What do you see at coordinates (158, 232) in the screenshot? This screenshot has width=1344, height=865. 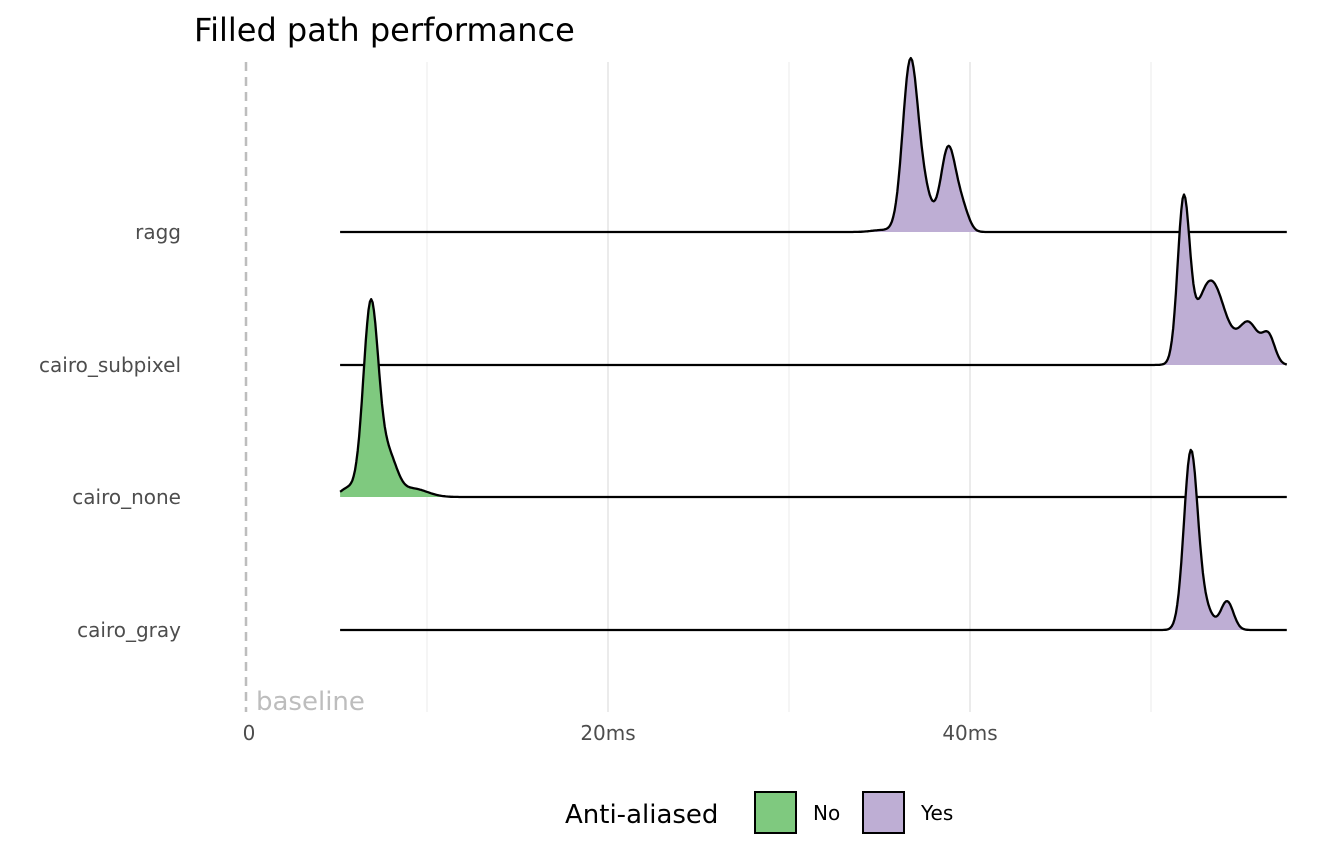 I see `y-tick-label-ragg: ragg` at bounding box center [158, 232].